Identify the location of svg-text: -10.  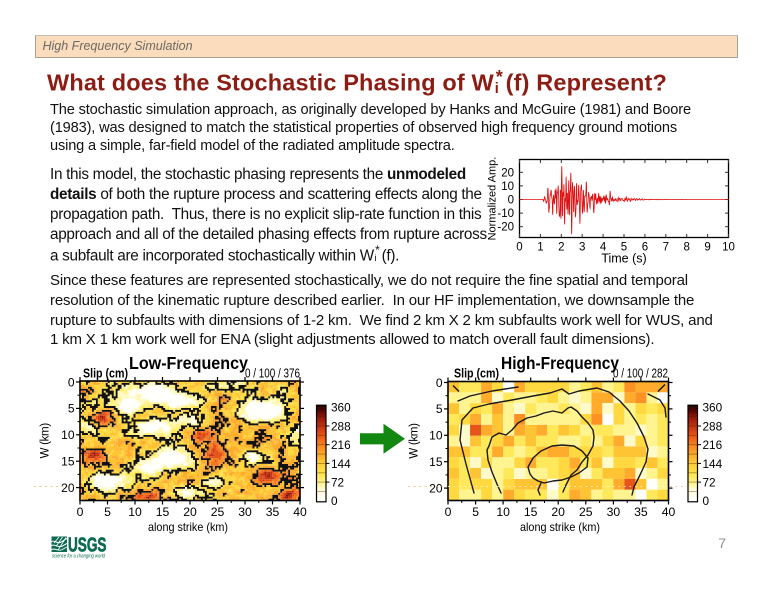
(505, 214).